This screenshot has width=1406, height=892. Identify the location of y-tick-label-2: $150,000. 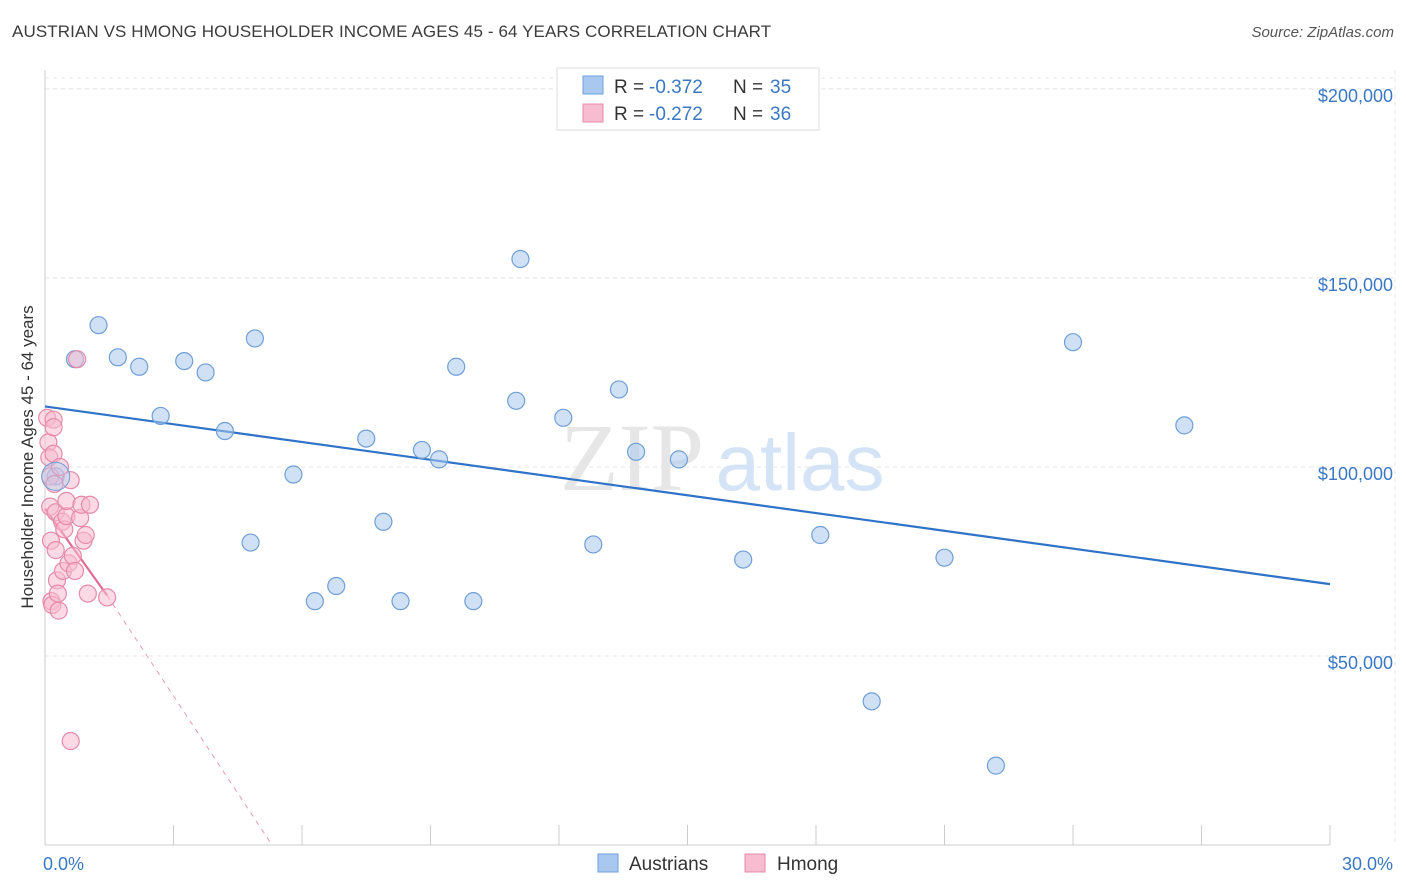
(1355, 285).